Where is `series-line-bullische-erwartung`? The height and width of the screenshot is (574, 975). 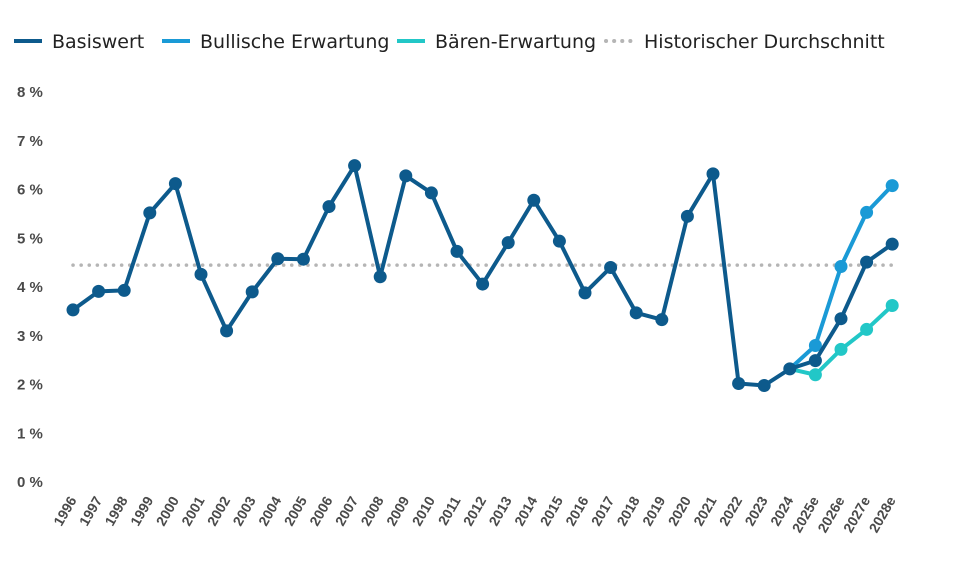 series-line-bullische-erwartung is located at coordinates (841, 277).